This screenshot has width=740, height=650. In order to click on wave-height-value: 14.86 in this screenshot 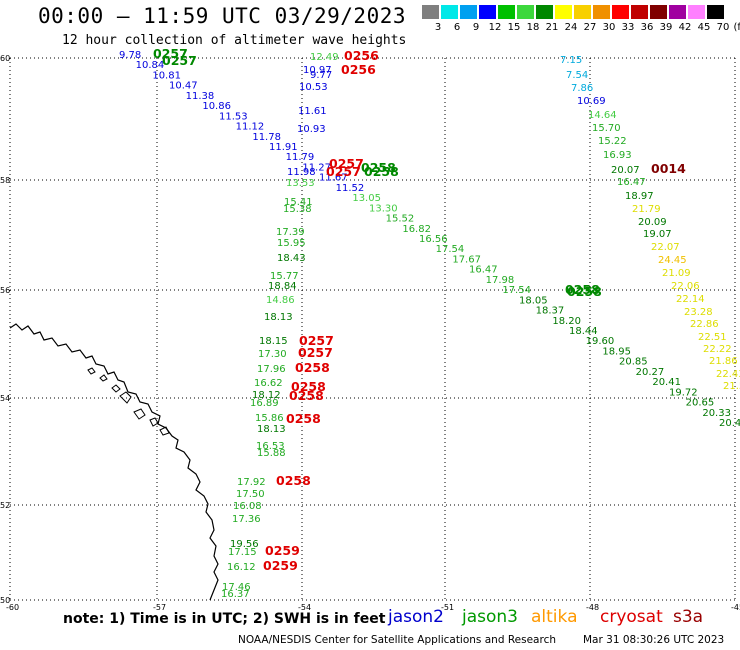, I will do `click(280, 300)`.